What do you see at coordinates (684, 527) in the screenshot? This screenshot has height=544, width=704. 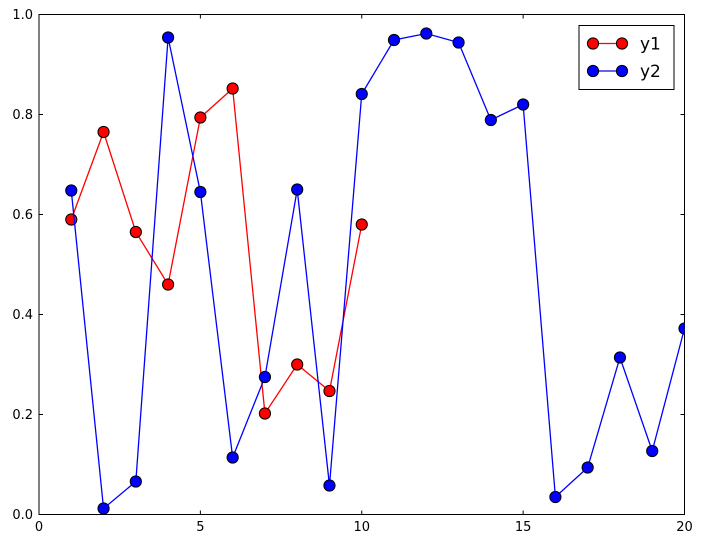 I see `x-axis-tick-label: 20` at bounding box center [684, 527].